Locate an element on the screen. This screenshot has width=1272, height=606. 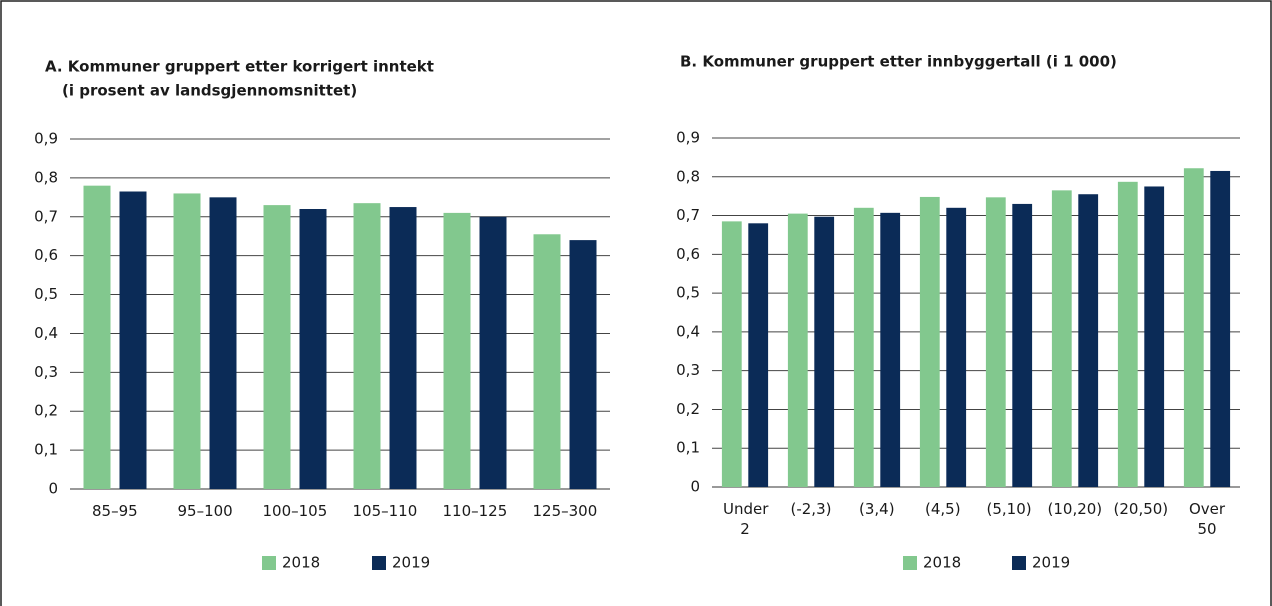
x-tick-label: 100–105 is located at coordinates (295, 511).